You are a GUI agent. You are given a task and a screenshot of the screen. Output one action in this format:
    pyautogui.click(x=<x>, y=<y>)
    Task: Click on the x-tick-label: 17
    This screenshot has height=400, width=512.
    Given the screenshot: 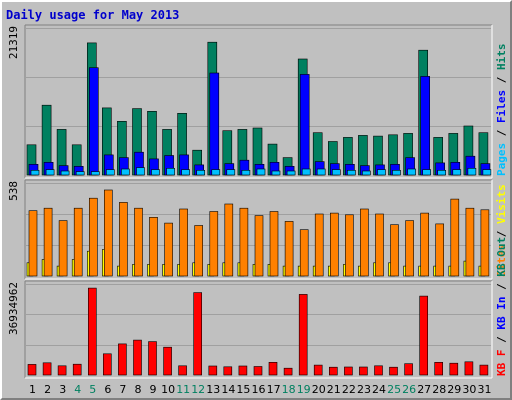 What is the action you would take?
    pyautogui.click(x=274, y=389)
    